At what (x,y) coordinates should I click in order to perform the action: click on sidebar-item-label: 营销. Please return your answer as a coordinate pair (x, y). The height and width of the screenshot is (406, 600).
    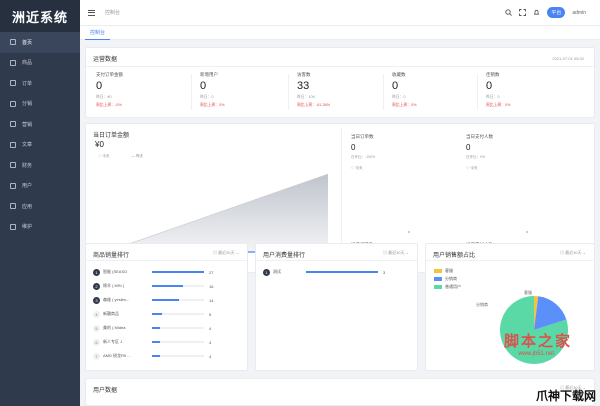
    Looking at the image, I should click on (27, 124).